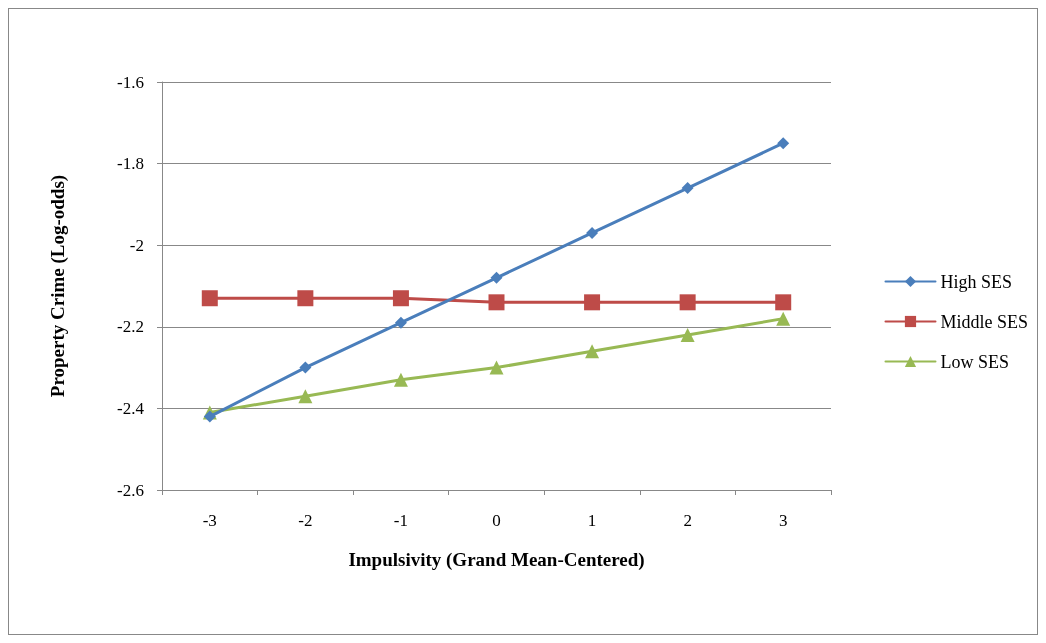 The image size is (1046, 643). What do you see at coordinates (131, 408) in the screenshot?
I see `y-tick-label: -2.4` at bounding box center [131, 408].